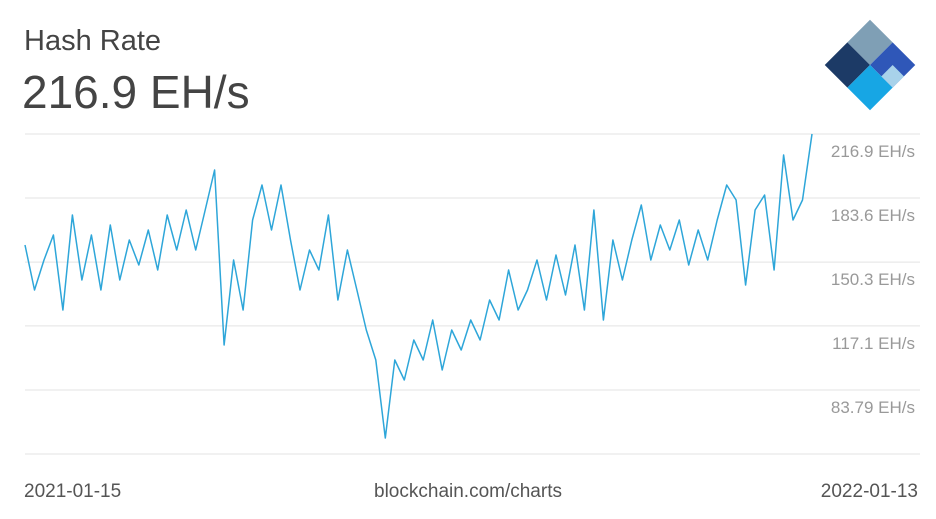 Image resolution: width=936 pixels, height=519 pixels. I want to click on chart-title: Hash Rate, so click(92, 41).